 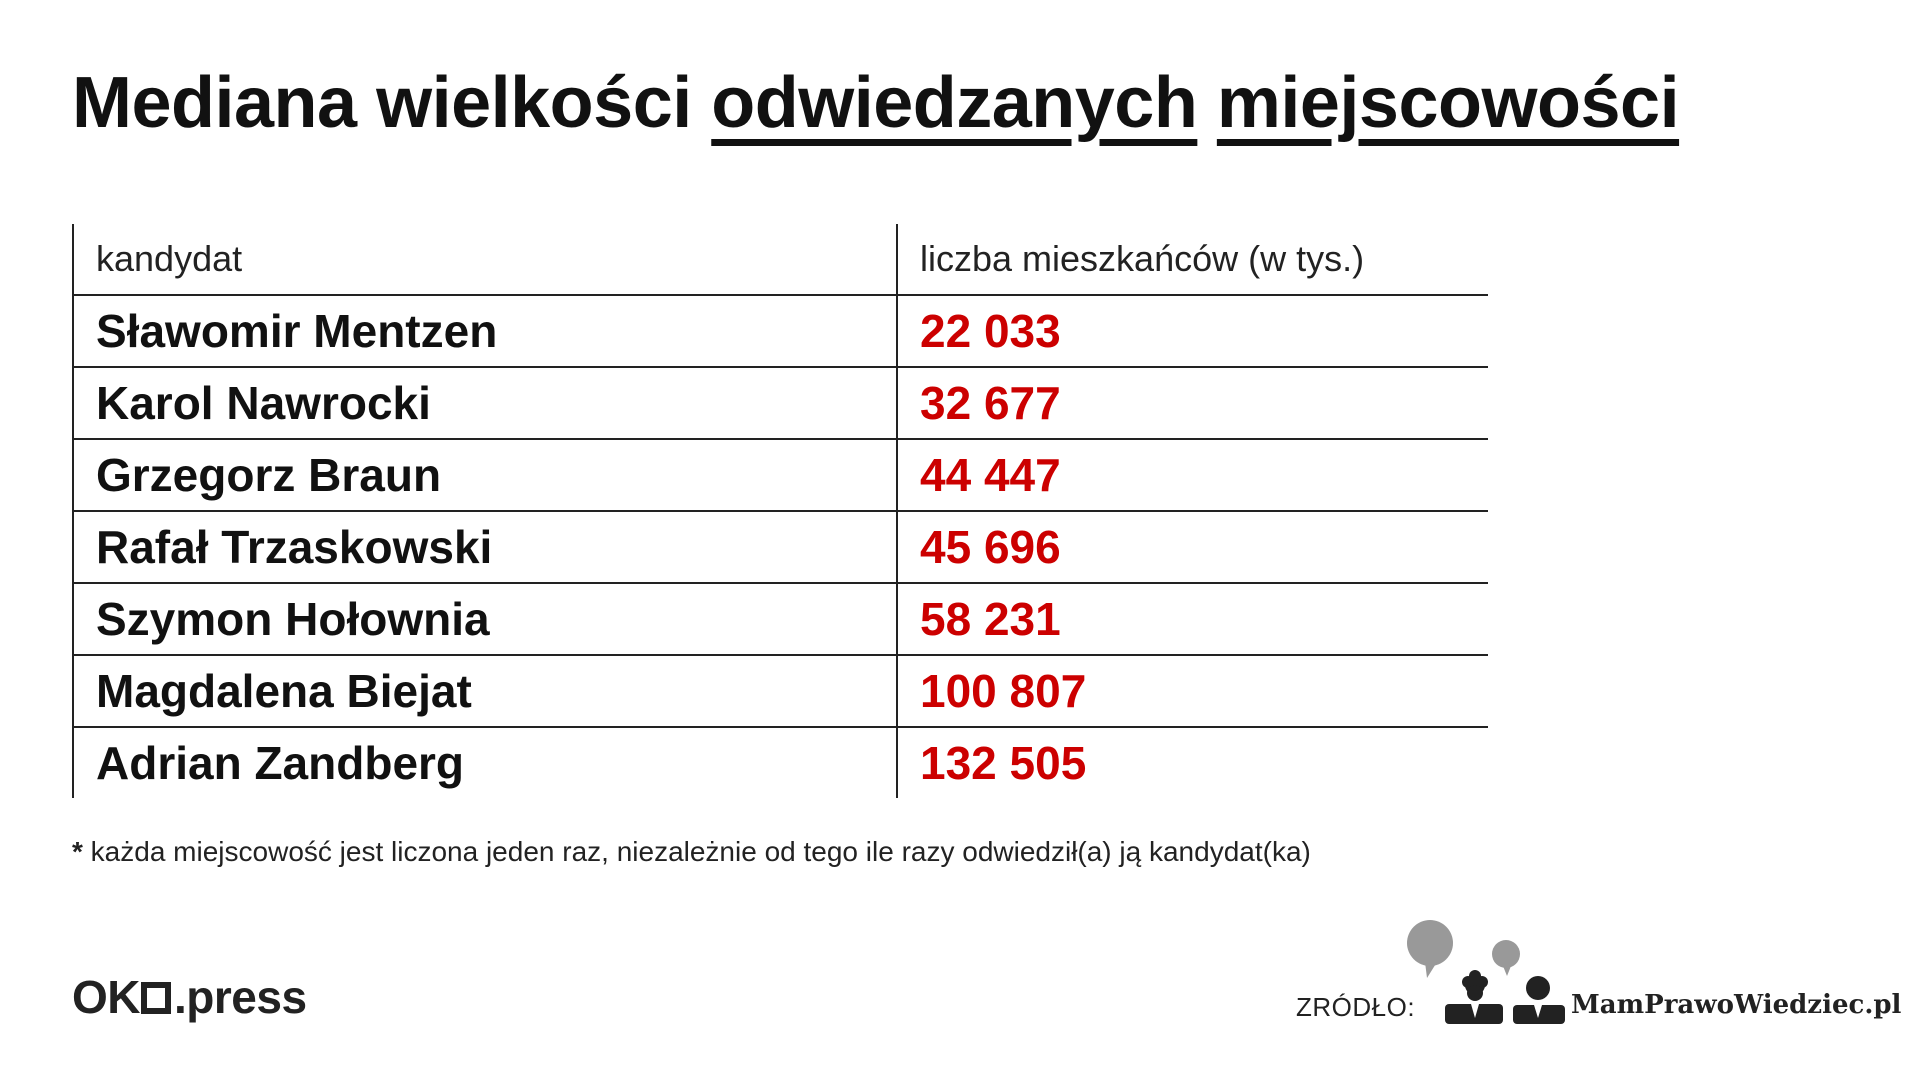 I want to click on candidate-name: Sławomir Mentzen, so click(x=485, y=331).